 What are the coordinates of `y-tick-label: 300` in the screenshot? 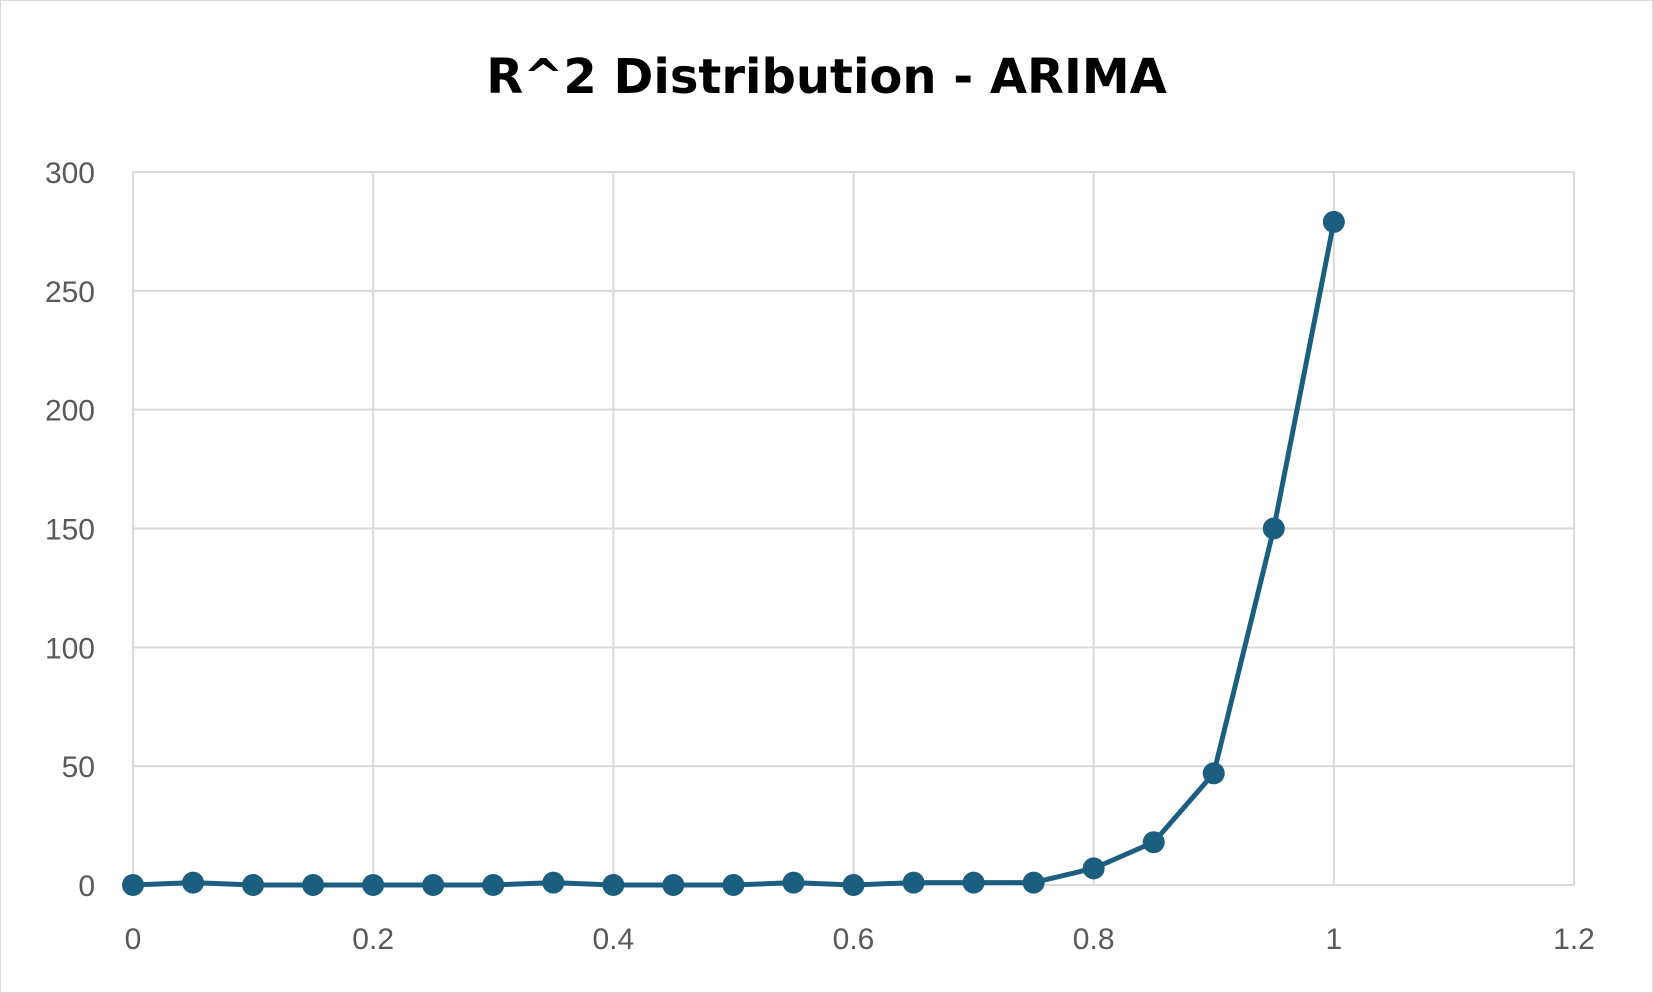 It's located at (70, 173).